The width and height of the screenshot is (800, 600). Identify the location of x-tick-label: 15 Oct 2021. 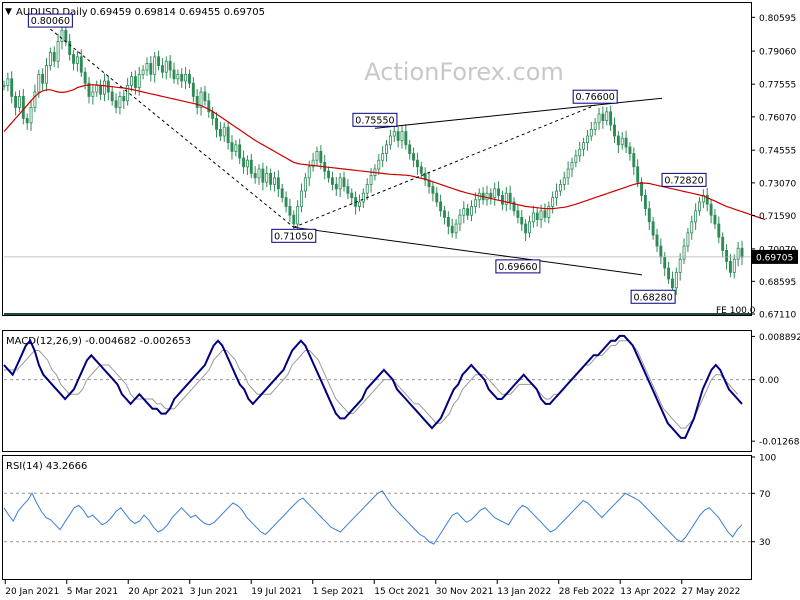
(402, 592).